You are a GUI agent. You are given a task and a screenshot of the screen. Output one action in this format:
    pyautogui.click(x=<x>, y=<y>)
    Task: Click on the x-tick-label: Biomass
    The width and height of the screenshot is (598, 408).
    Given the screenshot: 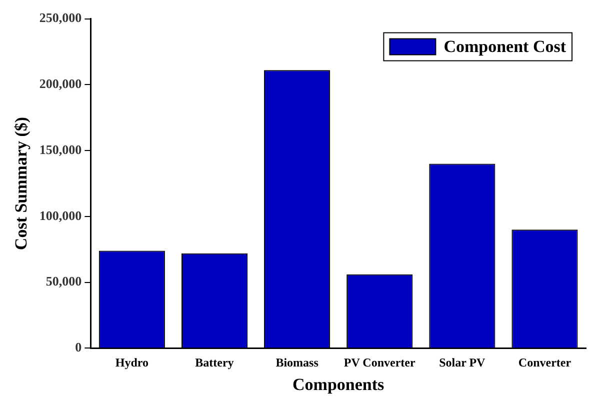 What is the action you would take?
    pyautogui.click(x=297, y=362)
    